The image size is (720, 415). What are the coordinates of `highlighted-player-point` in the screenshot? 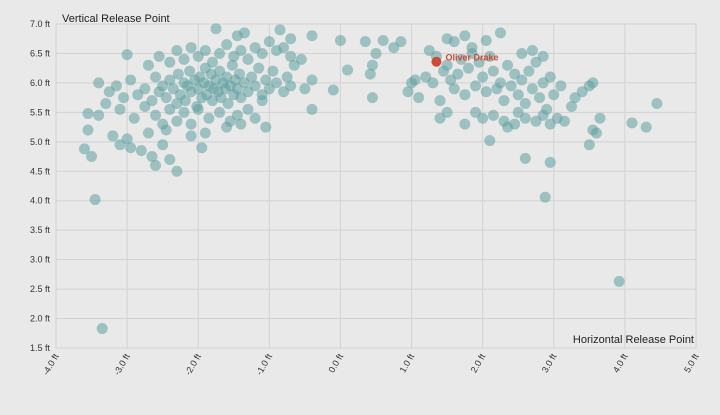 It's located at (436, 61).